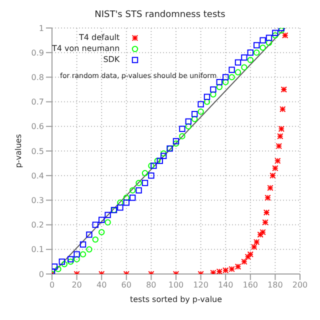  I want to click on y-tick-label: 0, so click(41, 274).